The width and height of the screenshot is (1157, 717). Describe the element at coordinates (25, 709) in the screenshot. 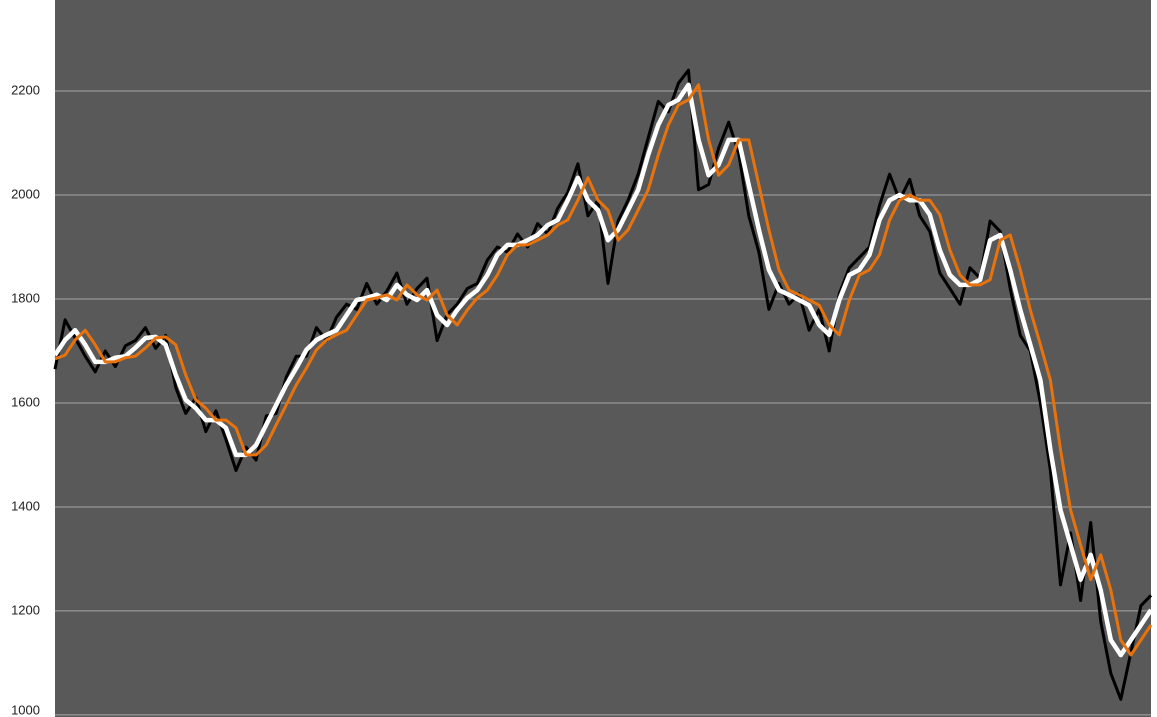

I see `y-tick-label: 1000` at that location.